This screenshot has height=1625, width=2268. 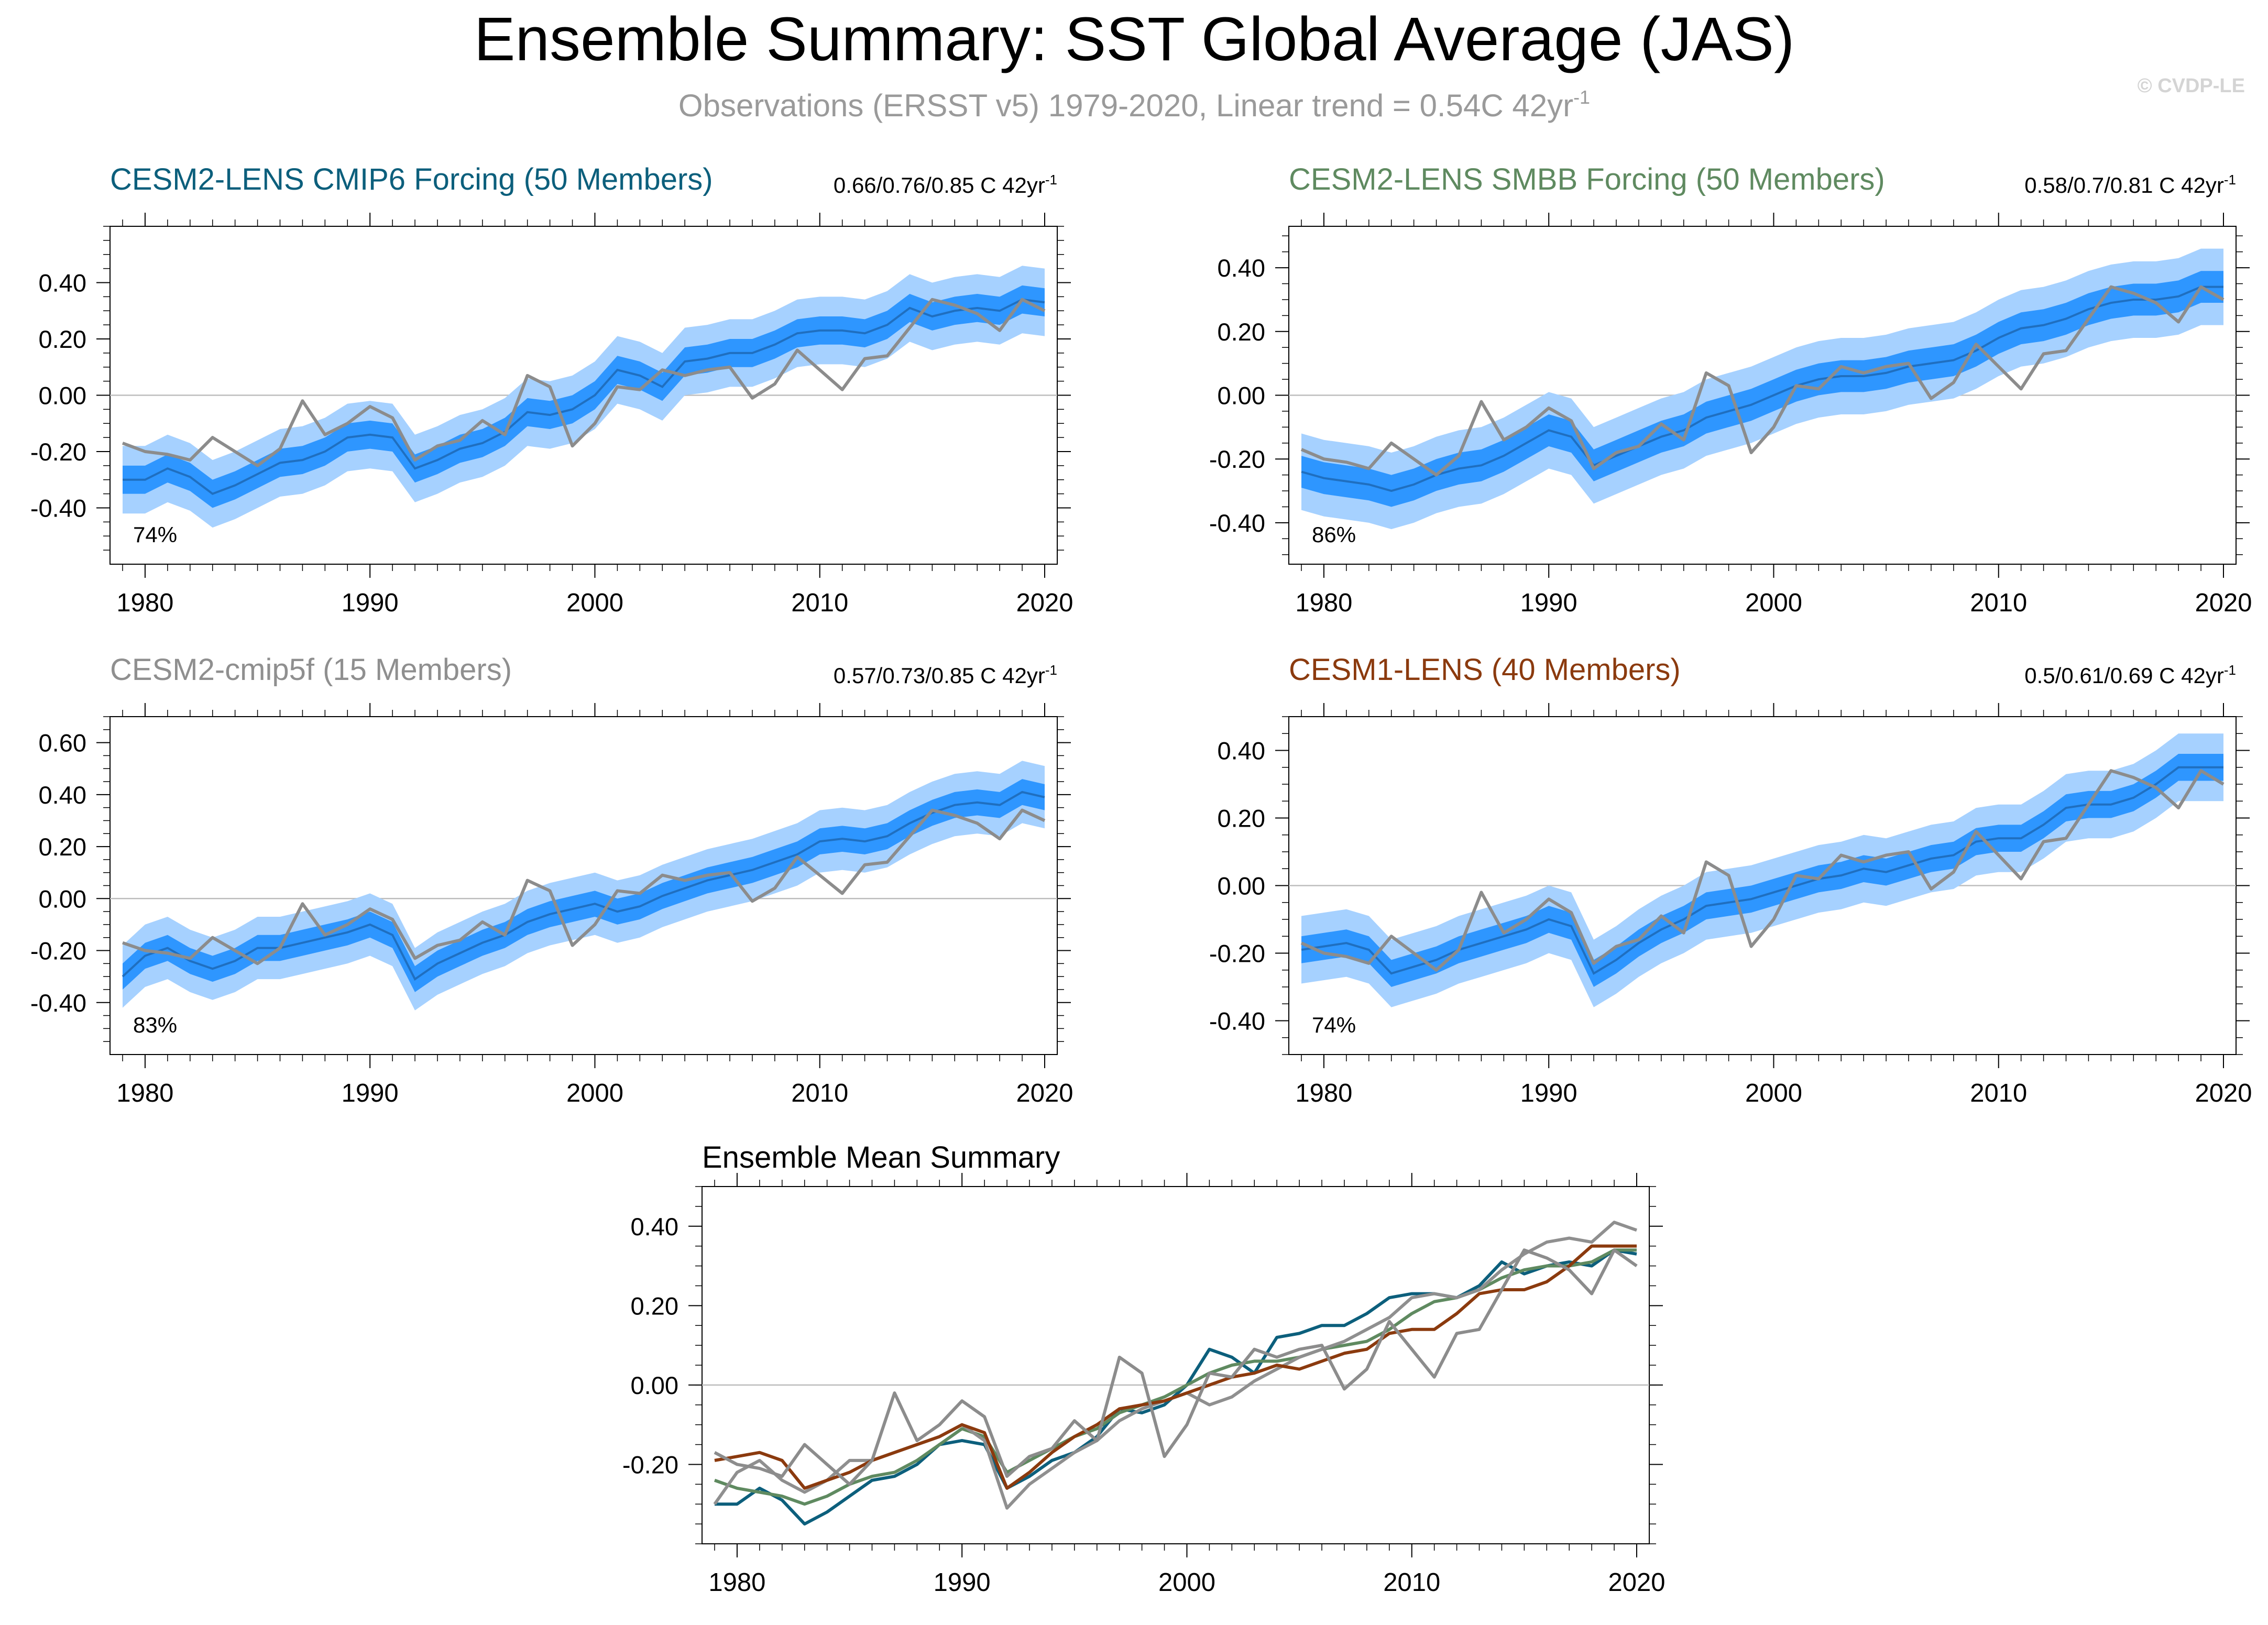 I want to click on series-line-obs-line, so click(x=1176, y=1367).